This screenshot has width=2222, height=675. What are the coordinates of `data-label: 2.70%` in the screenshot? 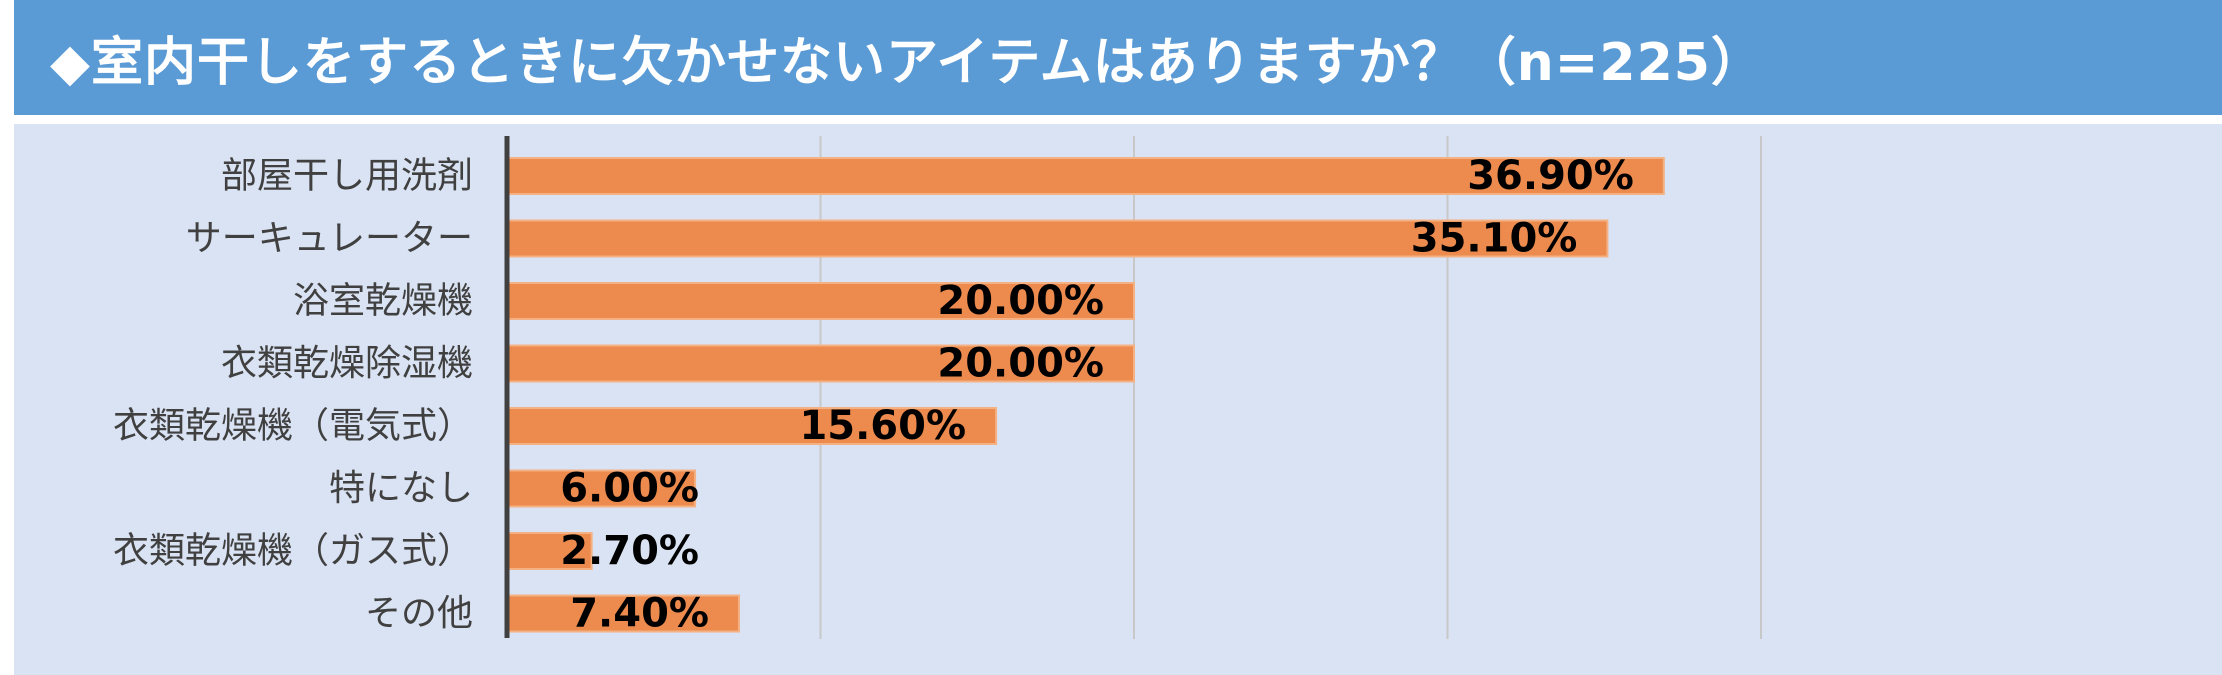 It's located at (629, 551).